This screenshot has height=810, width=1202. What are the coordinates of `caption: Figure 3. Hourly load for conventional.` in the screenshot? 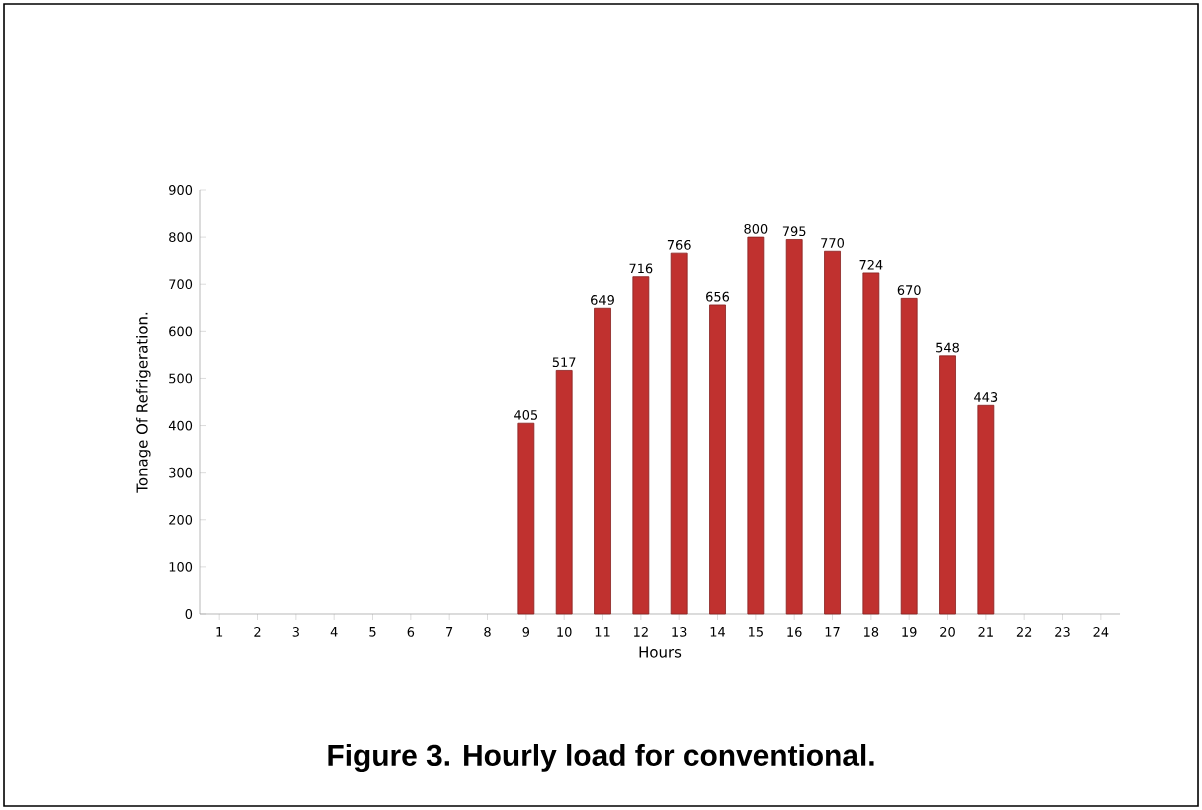 It's located at (601, 758).